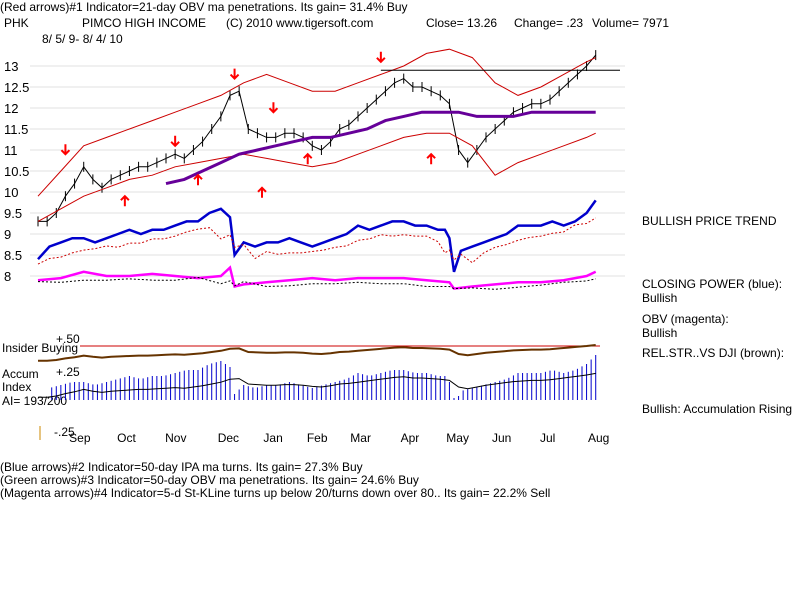 The width and height of the screenshot is (800, 600). I want to click on price-tick-label: 10.5, so click(16, 171).